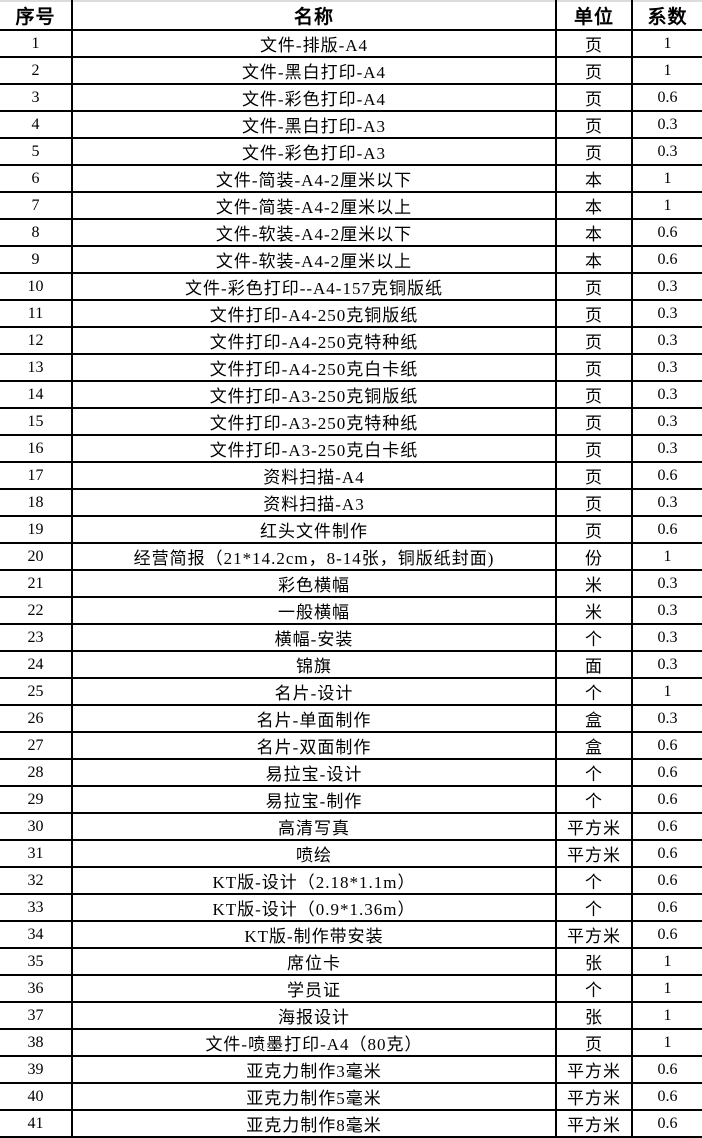 This screenshot has width=702, height=1138. What do you see at coordinates (593, 665) in the screenshot?
I see `unit-cell: 面` at bounding box center [593, 665].